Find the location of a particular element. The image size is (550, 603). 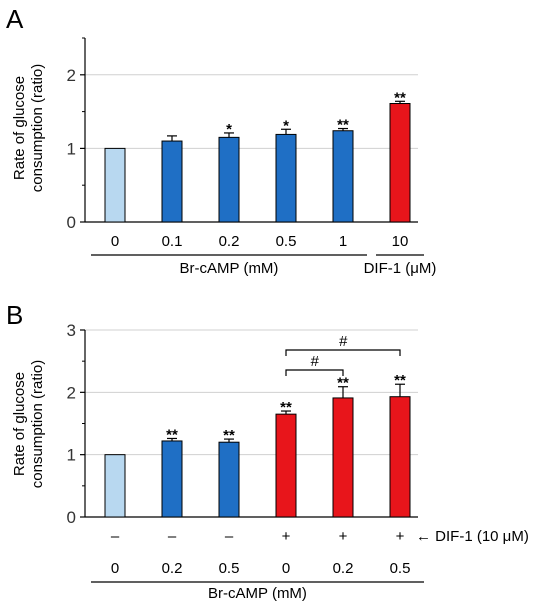

panel-a-group-label: DIF-1 (μM) is located at coordinates (400, 268).